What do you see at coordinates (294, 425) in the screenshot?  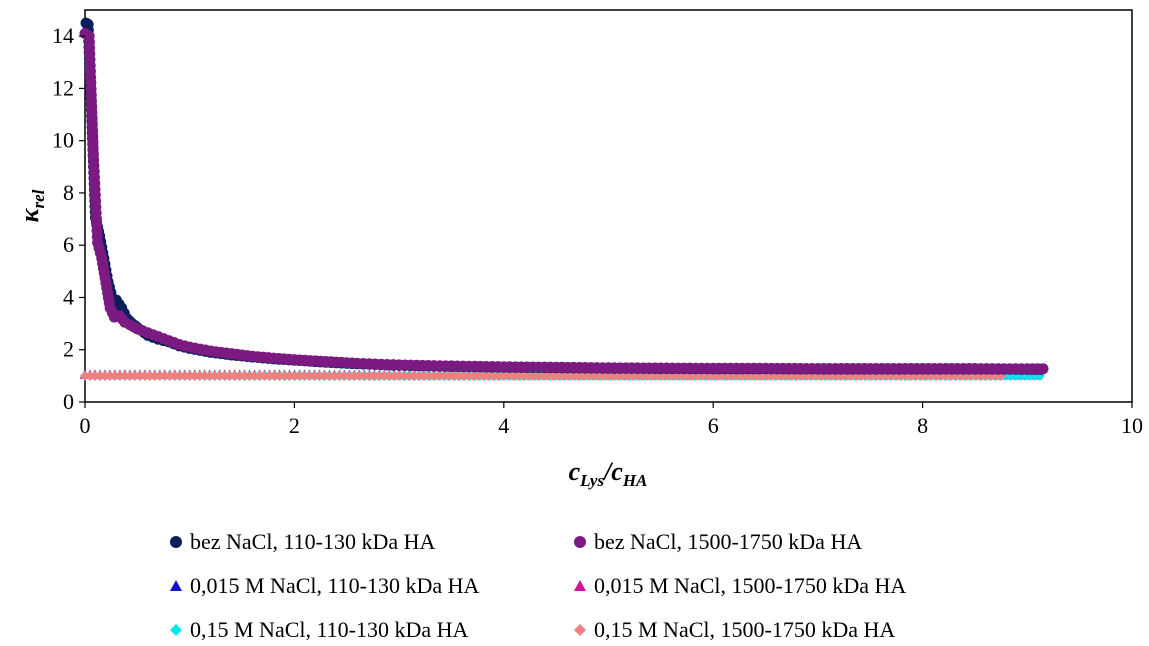 I see `x-tick-label: 2` at bounding box center [294, 425].